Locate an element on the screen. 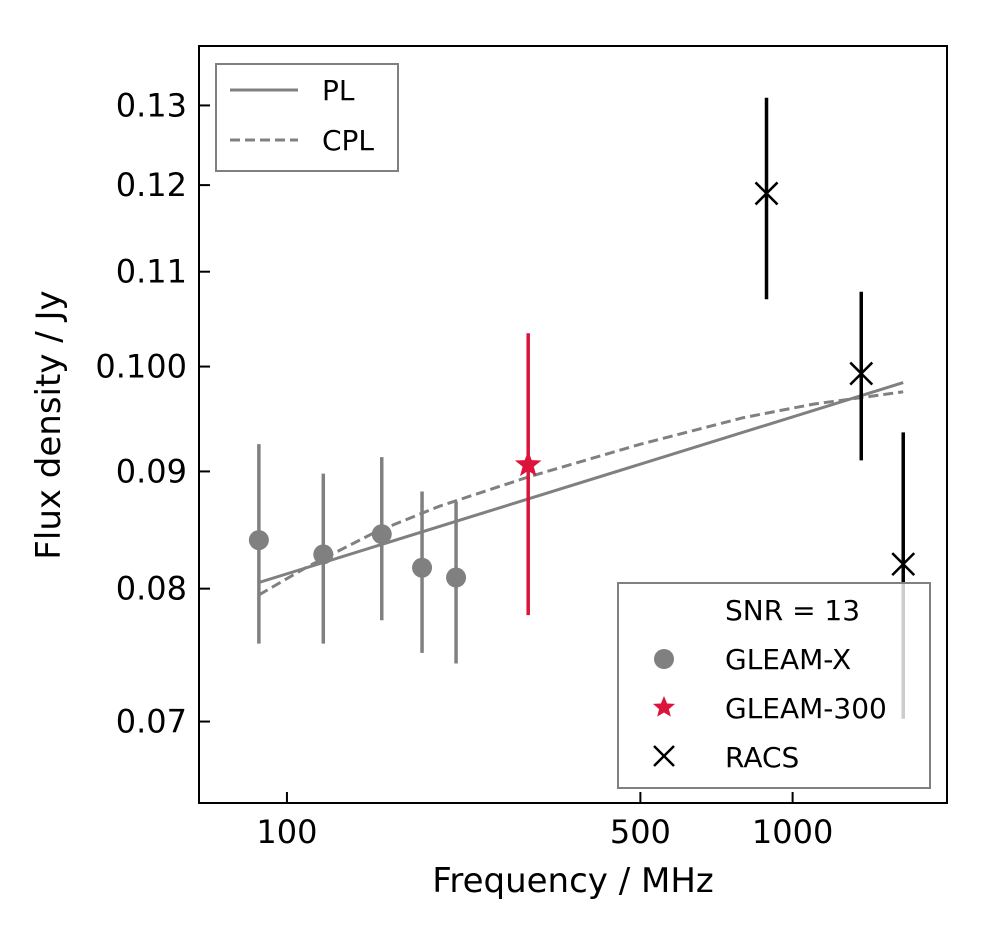 This screenshot has width=997, height=947. y-tick-label-0: 0.07 is located at coordinates (151, 722).